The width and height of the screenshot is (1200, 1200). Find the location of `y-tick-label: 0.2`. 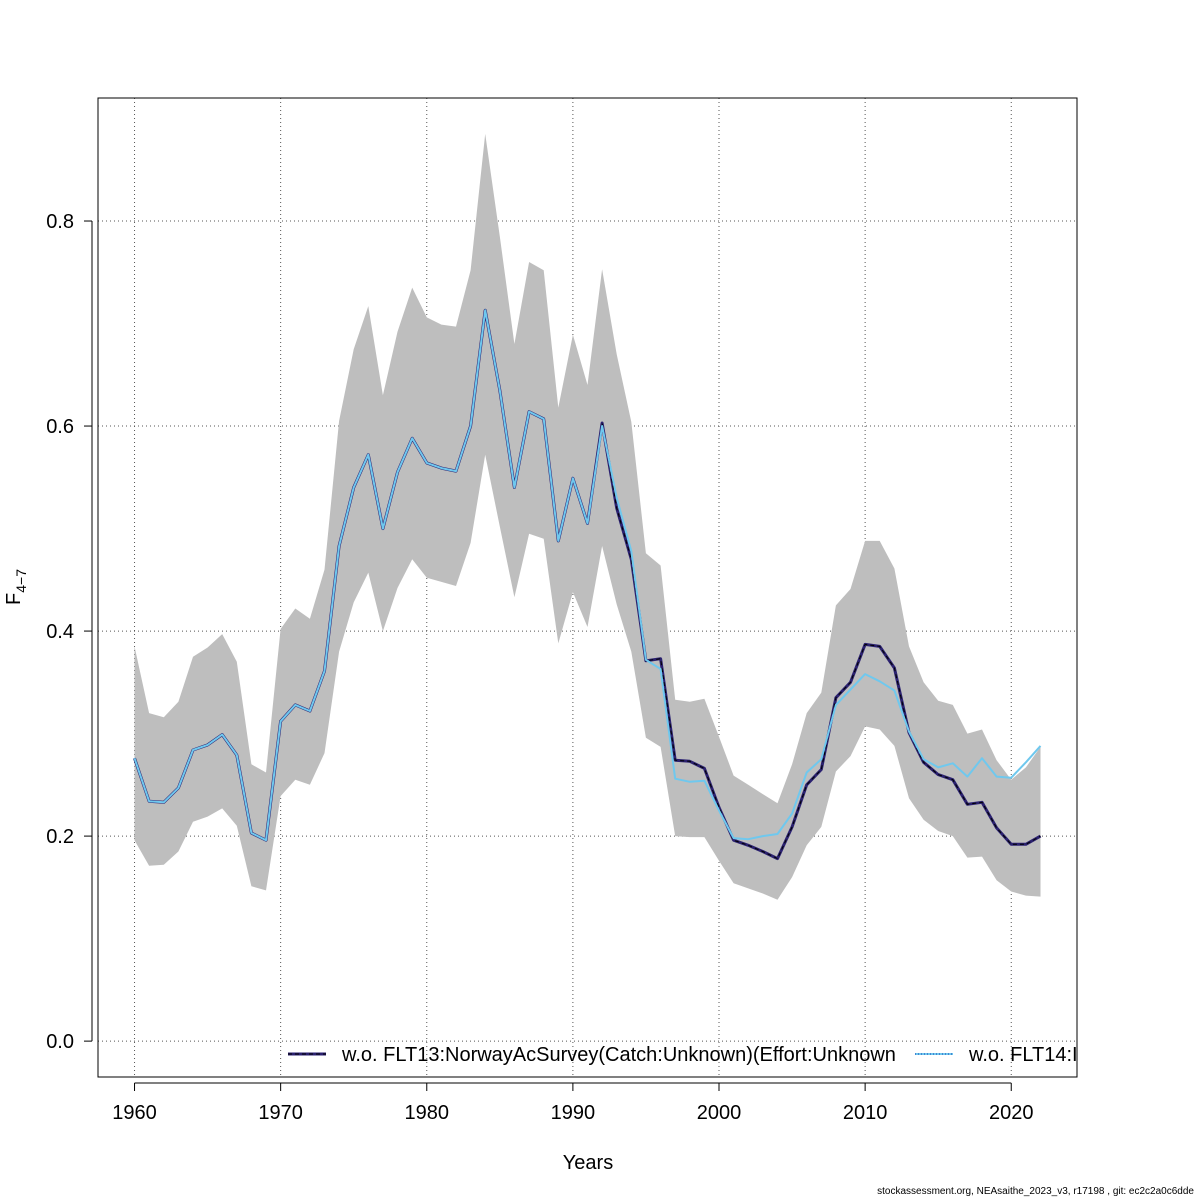

y-tick-label: 0.2 is located at coordinates (60, 837).